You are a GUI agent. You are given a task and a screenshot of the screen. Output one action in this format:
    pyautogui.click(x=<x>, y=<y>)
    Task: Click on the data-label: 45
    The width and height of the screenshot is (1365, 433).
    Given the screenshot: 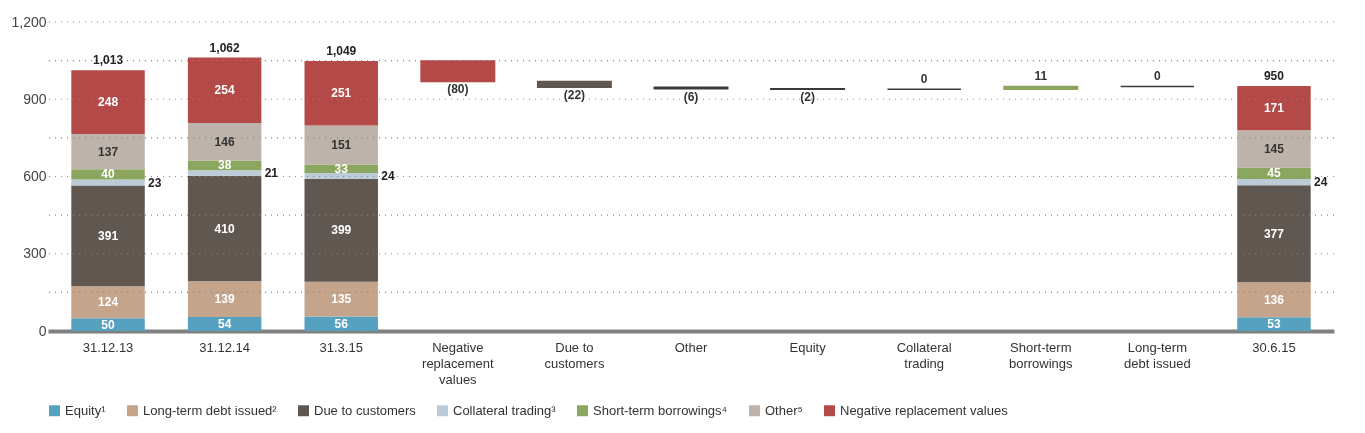 What is the action you would take?
    pyautogui.click(x=1274, y=173)
    